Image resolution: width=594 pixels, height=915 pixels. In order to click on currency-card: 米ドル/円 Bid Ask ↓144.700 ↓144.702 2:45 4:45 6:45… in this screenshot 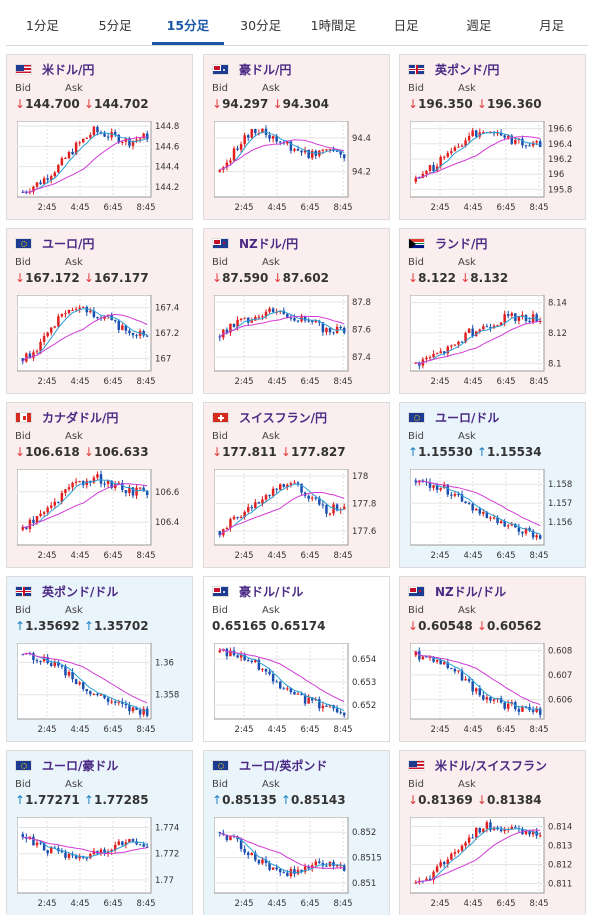, I will do `click(99, 137)`.